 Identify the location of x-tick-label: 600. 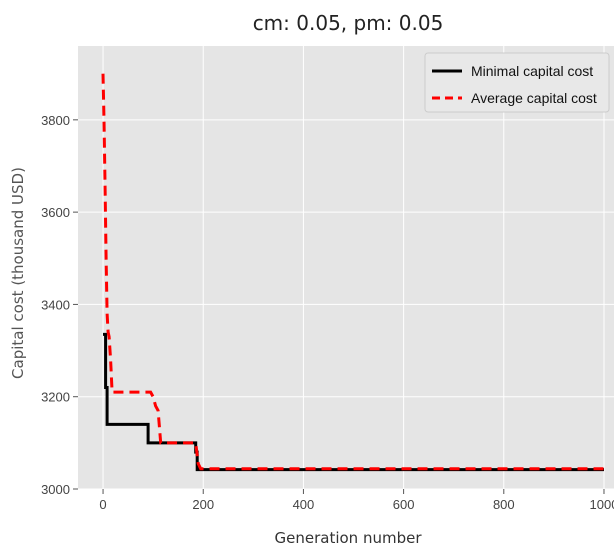
(404, 504).